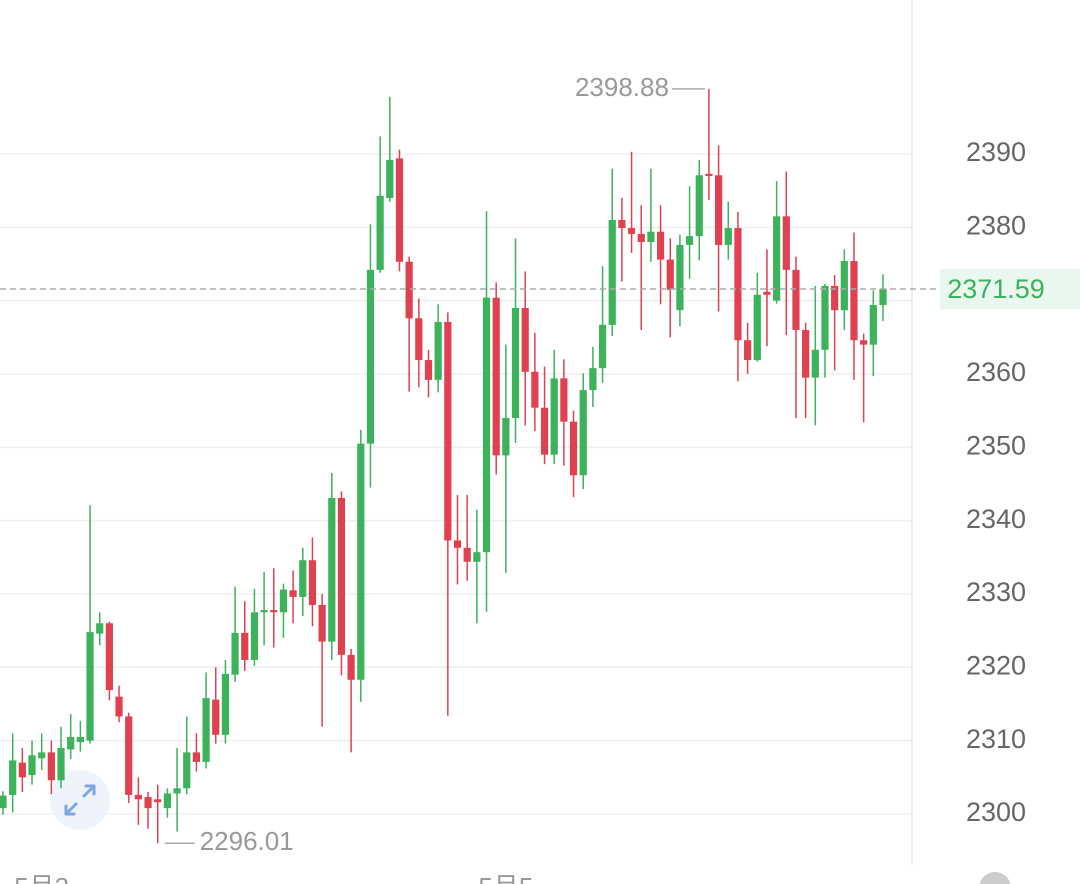 The height and width of the screenshot is (884, 1080). What do you see at coordinates (996, 812) in the screenshot?
I see `y-tick-label: 2300` at bounding box center [996, 812].